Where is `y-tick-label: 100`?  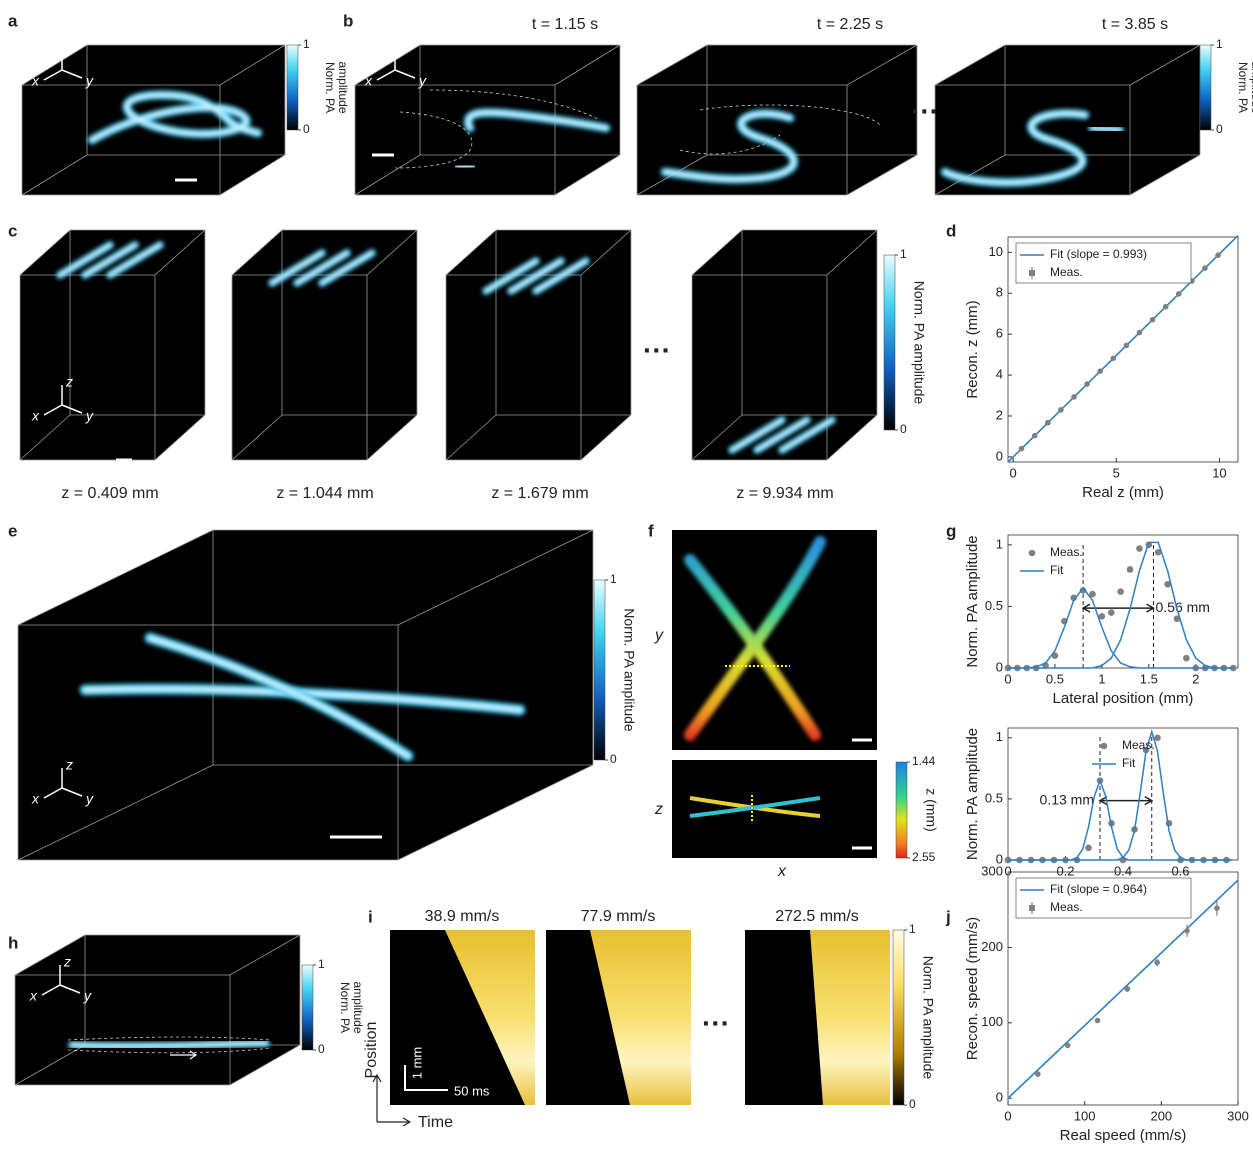
y-tick-label: 100 is located at coordinates (992, 1021).